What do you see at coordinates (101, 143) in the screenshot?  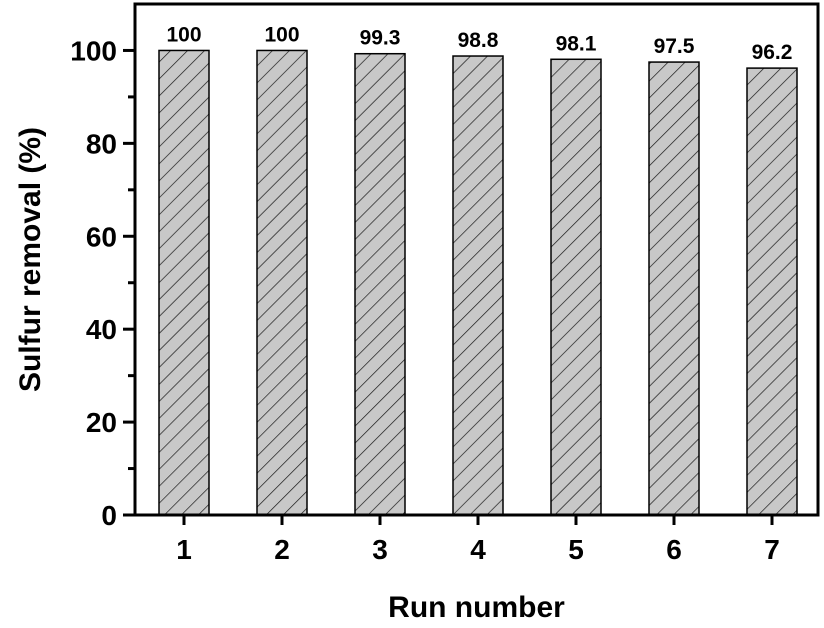 I see `y-tick-label-80: 80` at bounding box center [101, 143].